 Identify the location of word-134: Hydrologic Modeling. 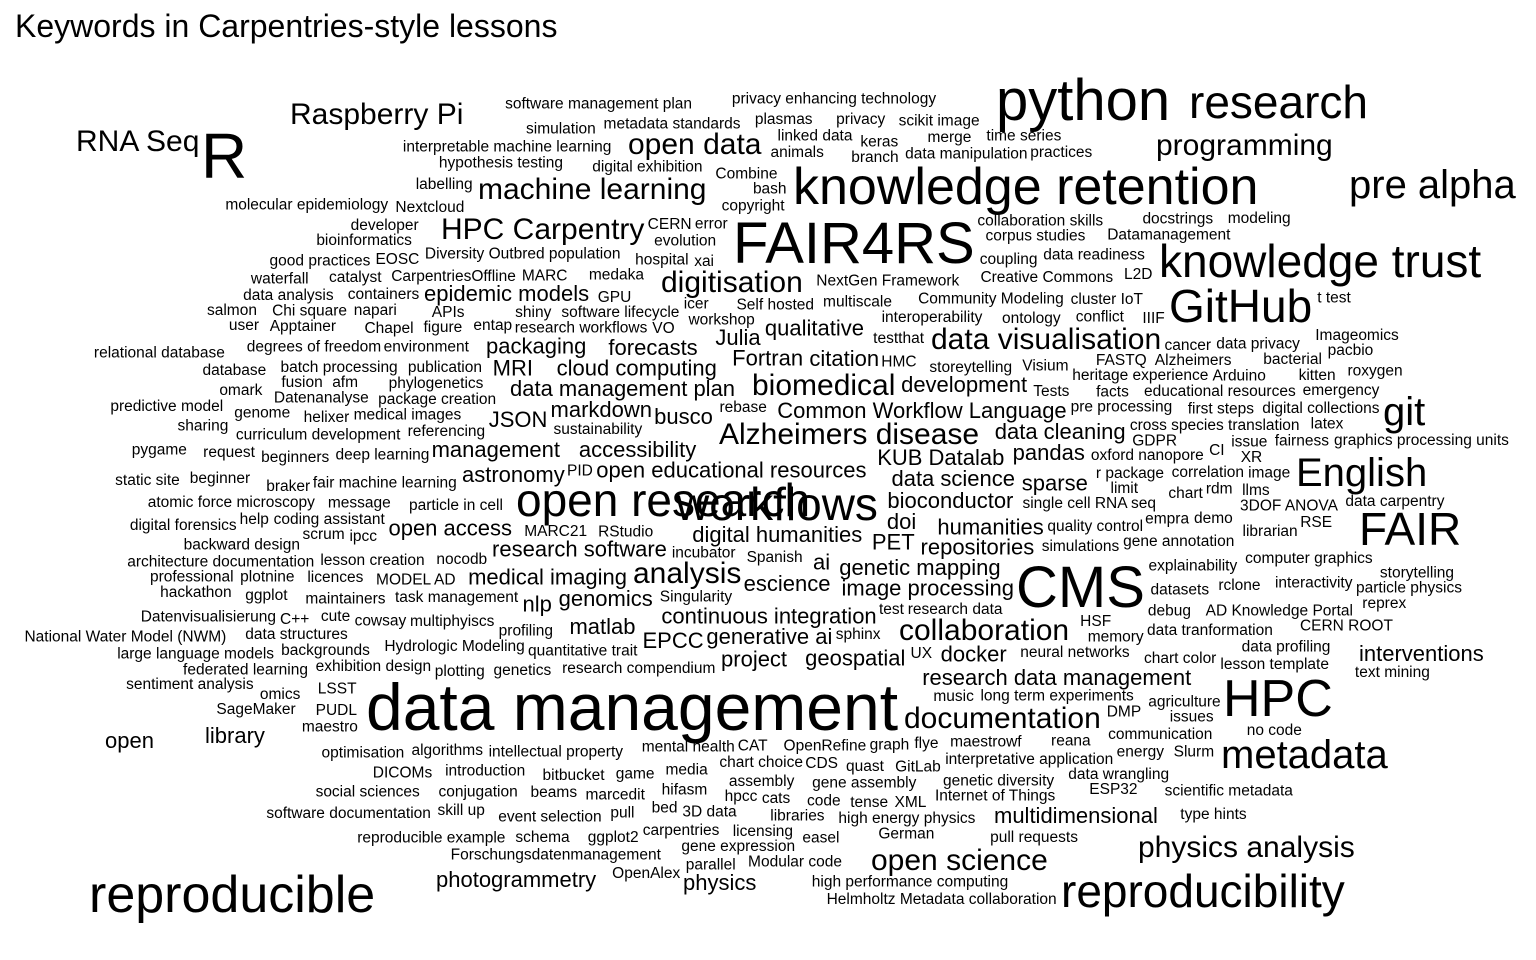
(454, 646).